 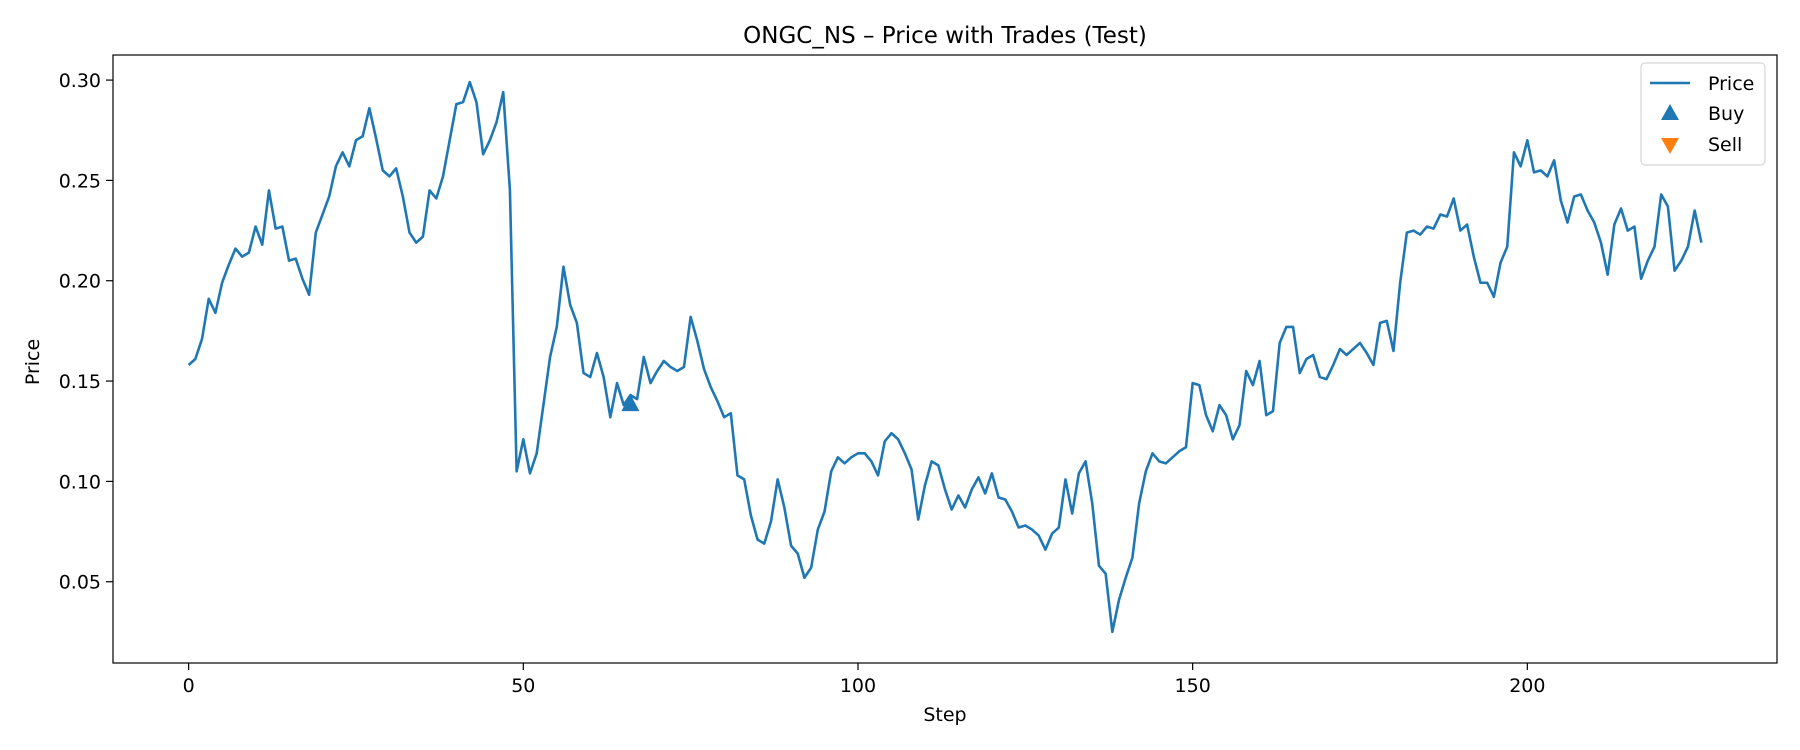 I want to click on legend-buy-label: Buy, so click(x=1726, y=114).